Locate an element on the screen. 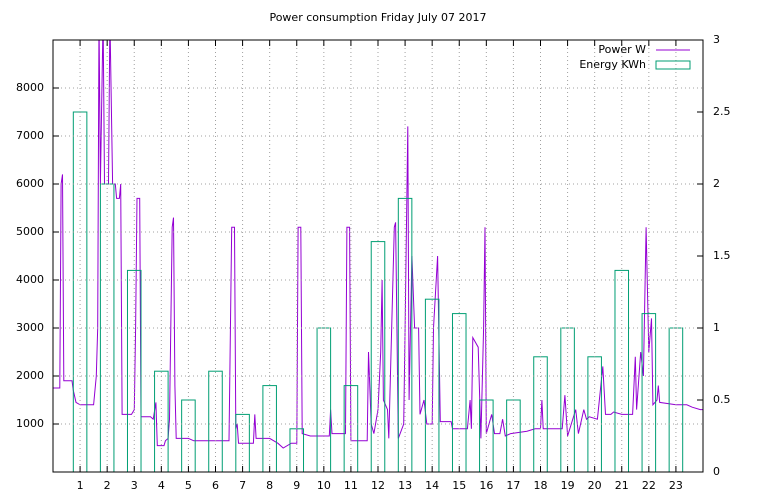 This screenshot has width=768, height=500. y-tick-label: 3000 is located at coordinates (30, 327).